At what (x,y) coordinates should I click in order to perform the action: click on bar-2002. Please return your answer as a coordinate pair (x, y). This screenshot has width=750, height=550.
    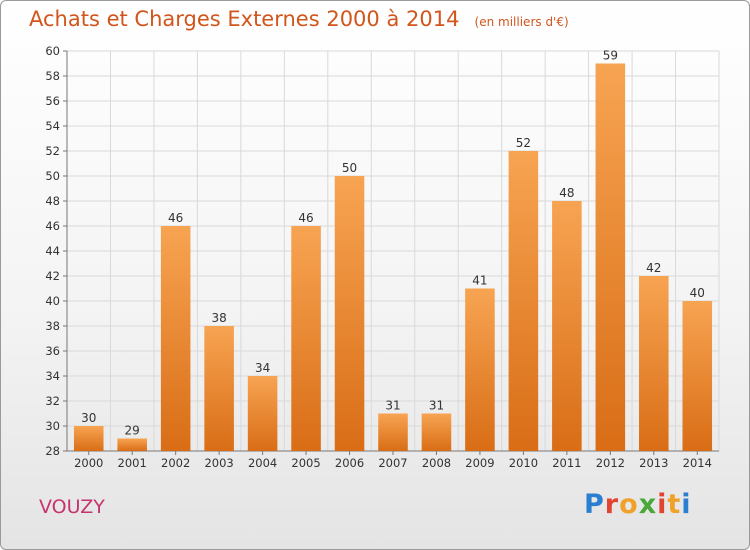
    Looking at the image, I should click on (175, 338).